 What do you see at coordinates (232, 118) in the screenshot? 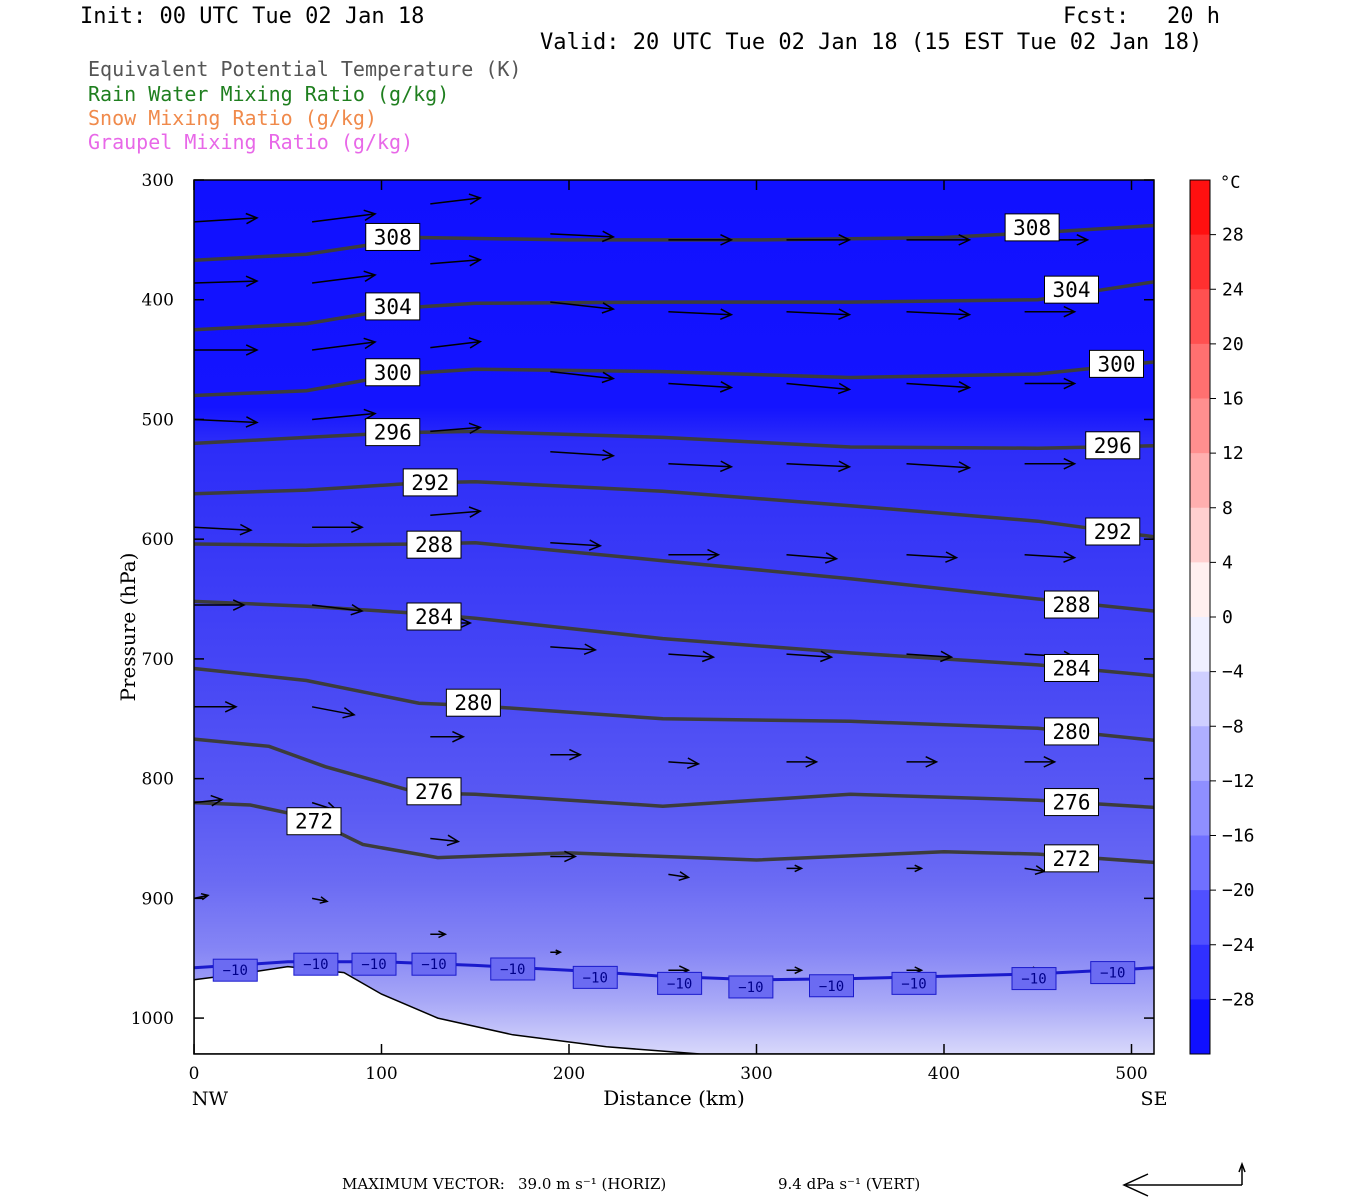
I see `legend-snow: Snow Mixing Ratio (g/kg)` at bounding box center [232, 118].